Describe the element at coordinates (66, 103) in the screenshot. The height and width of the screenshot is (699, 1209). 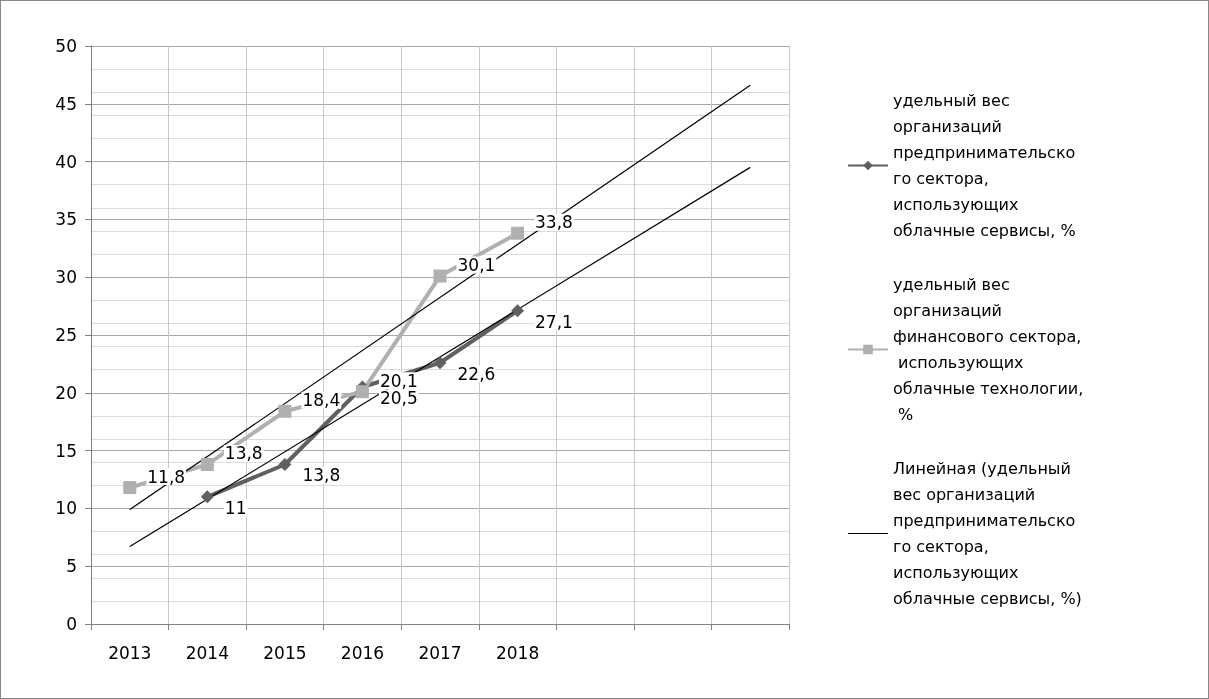
I see `y-tick-label: 45` at that location.